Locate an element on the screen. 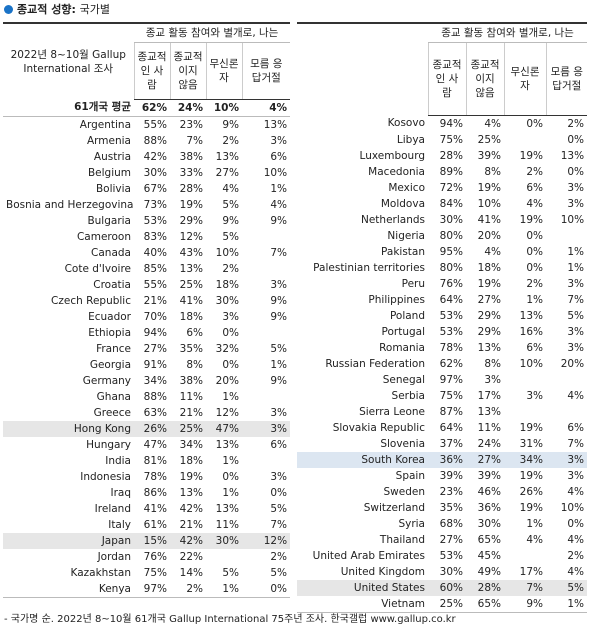 The width and height of the screenshot is (589, 633). header-row: 종교적인 사람 종교적이지 않음 무신론자 모름 응답거절 is located at coordinates (442, 79).